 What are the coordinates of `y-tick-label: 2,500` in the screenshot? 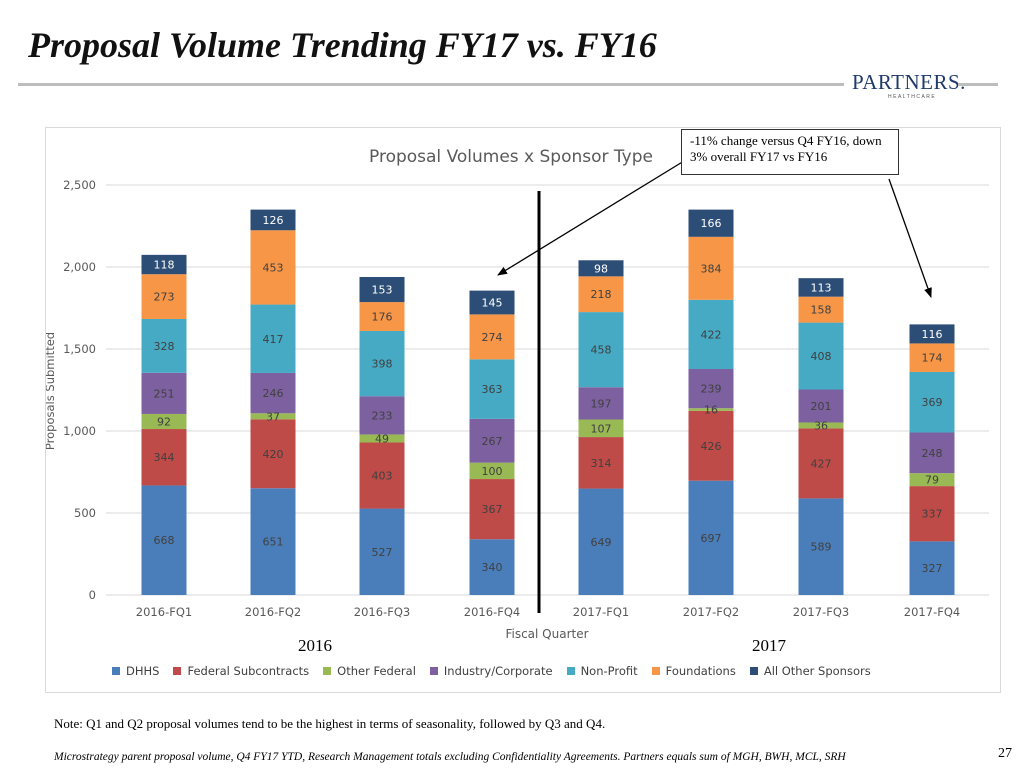 It's located at (79, 185).